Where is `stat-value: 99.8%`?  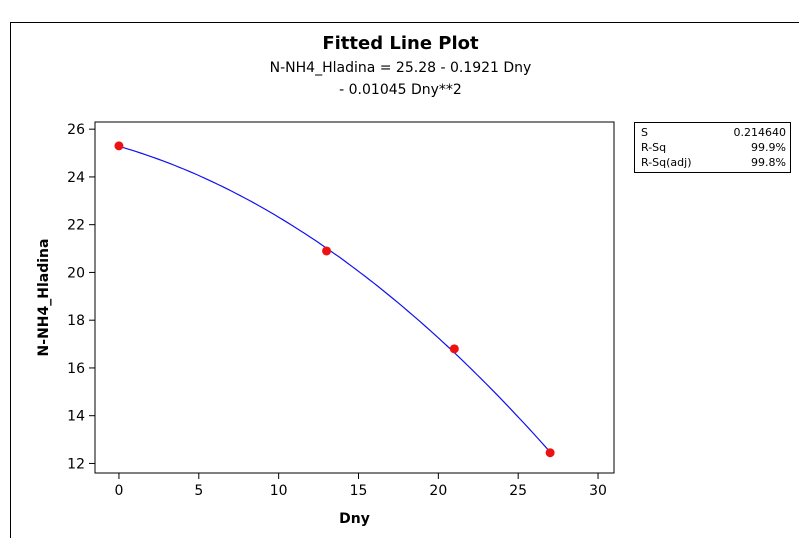
stat-value: 99.8% is located at coordinates (768, 162).